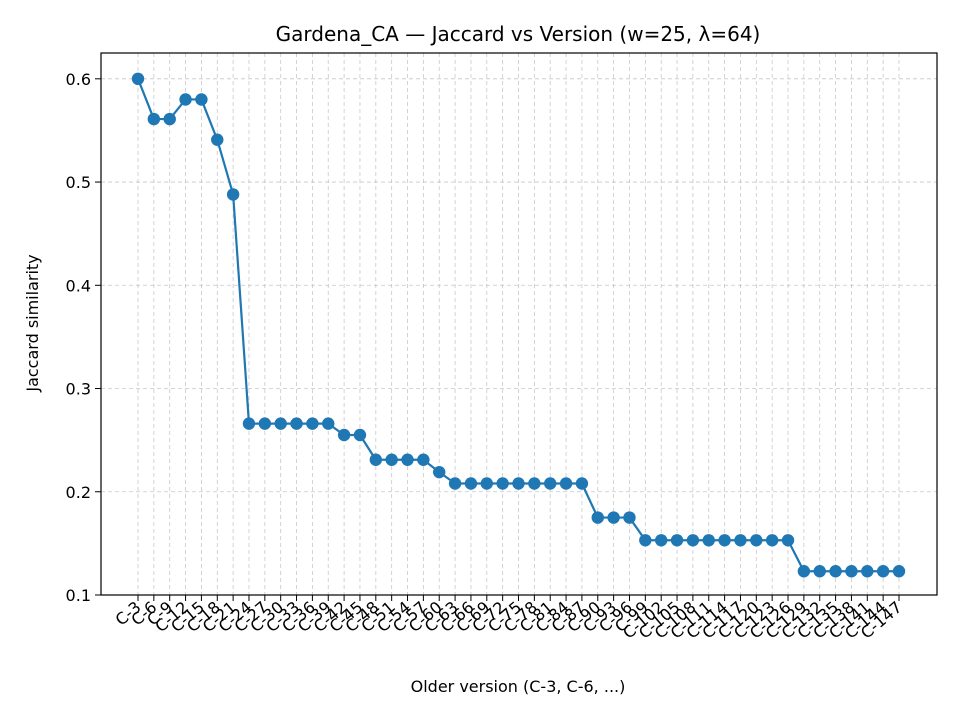  Describe the element at coordinates (78, 492) in the screenshot. I see `y-tick-label: 0.2` at that location.